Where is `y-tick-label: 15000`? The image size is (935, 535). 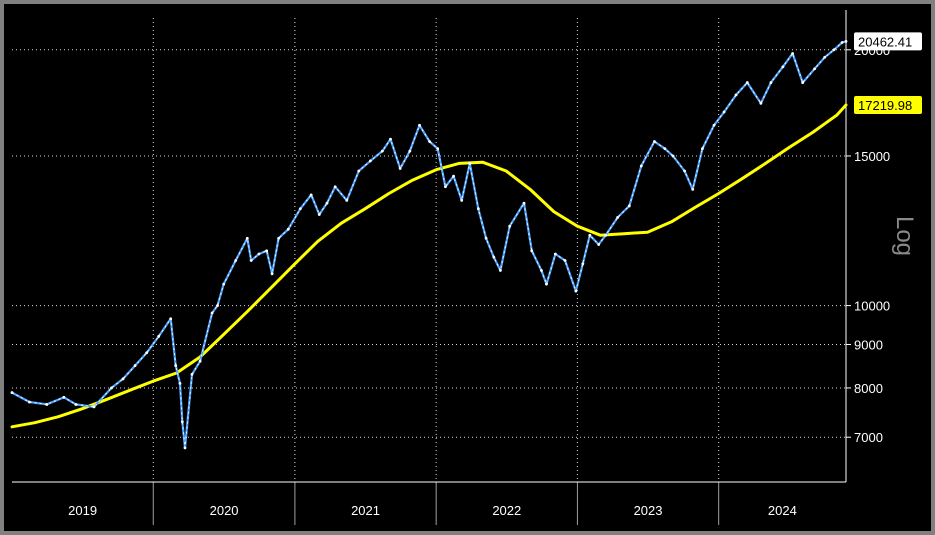 y-tick-label: 15000 is located at coordinates (872, 156).